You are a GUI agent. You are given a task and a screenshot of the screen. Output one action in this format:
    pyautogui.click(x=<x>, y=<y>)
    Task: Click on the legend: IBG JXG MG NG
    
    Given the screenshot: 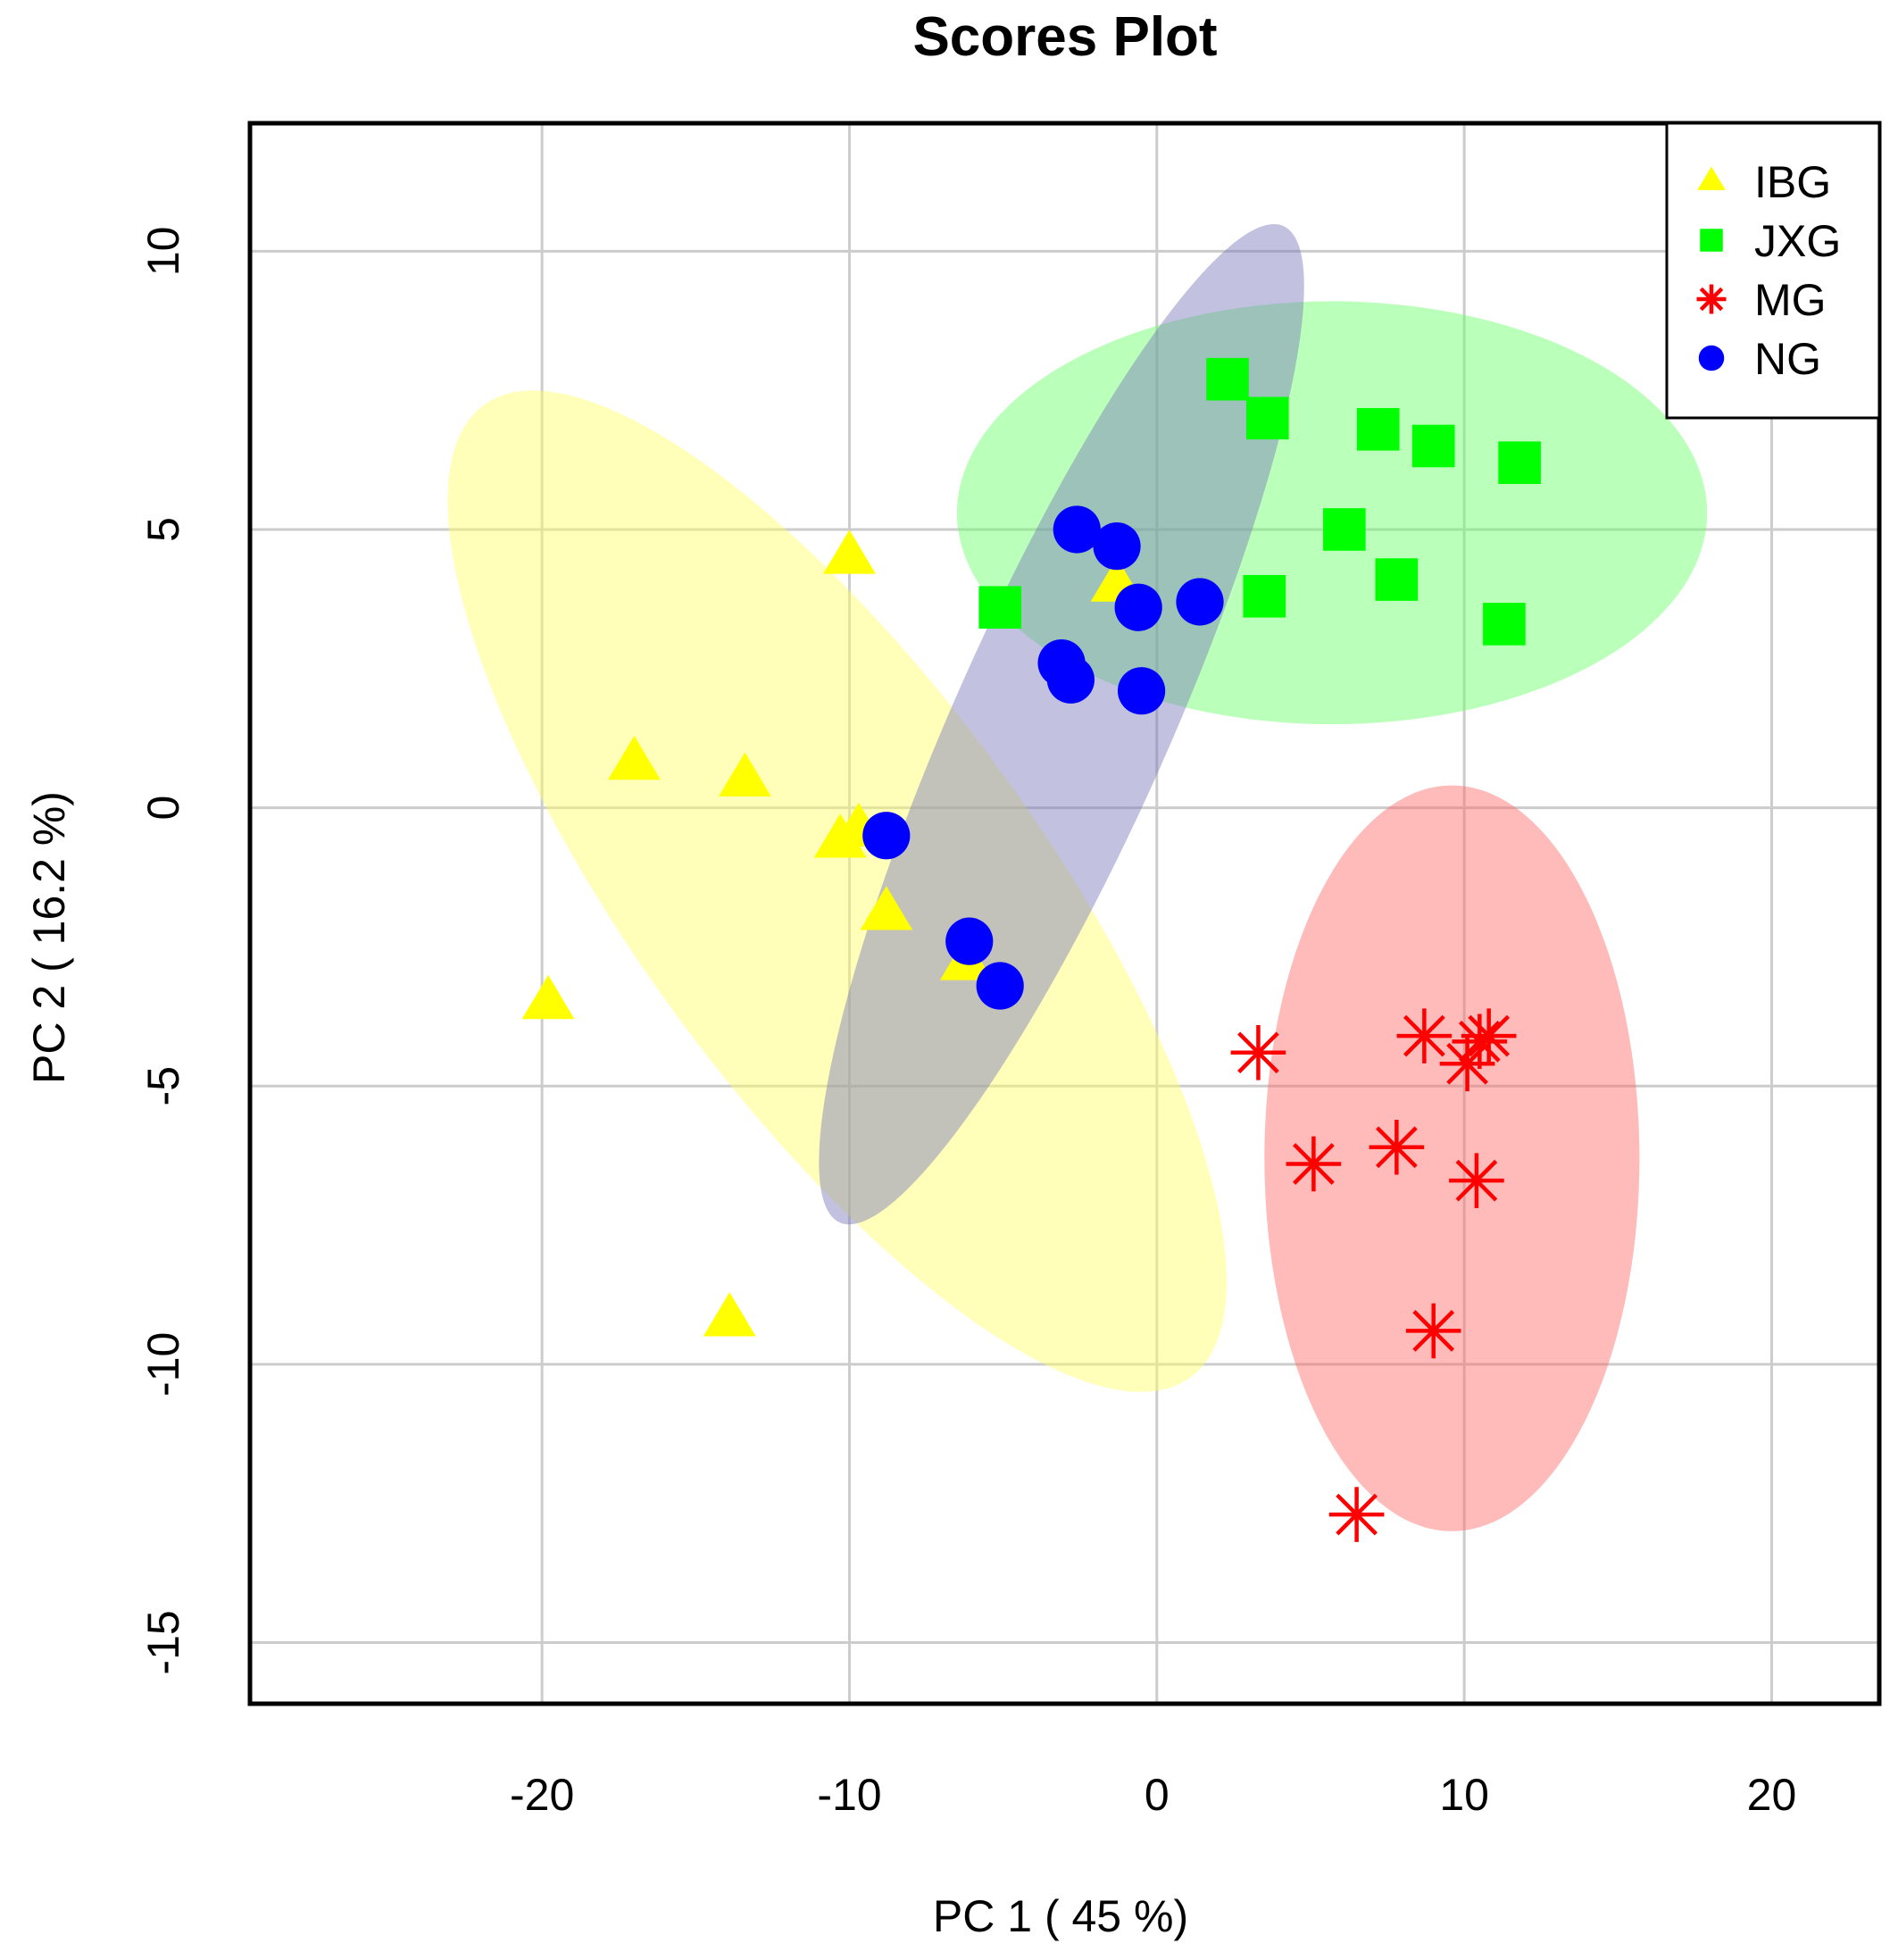 What is the action you would take?
    pyautogui.click(x=1773, y=270)
    